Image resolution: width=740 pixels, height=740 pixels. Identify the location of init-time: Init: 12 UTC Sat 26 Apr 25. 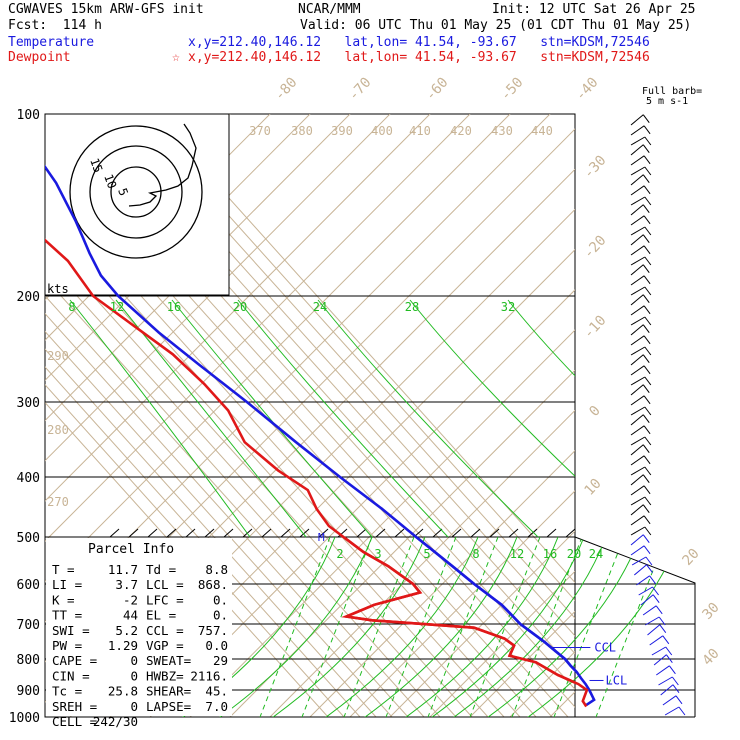
(594, 9).